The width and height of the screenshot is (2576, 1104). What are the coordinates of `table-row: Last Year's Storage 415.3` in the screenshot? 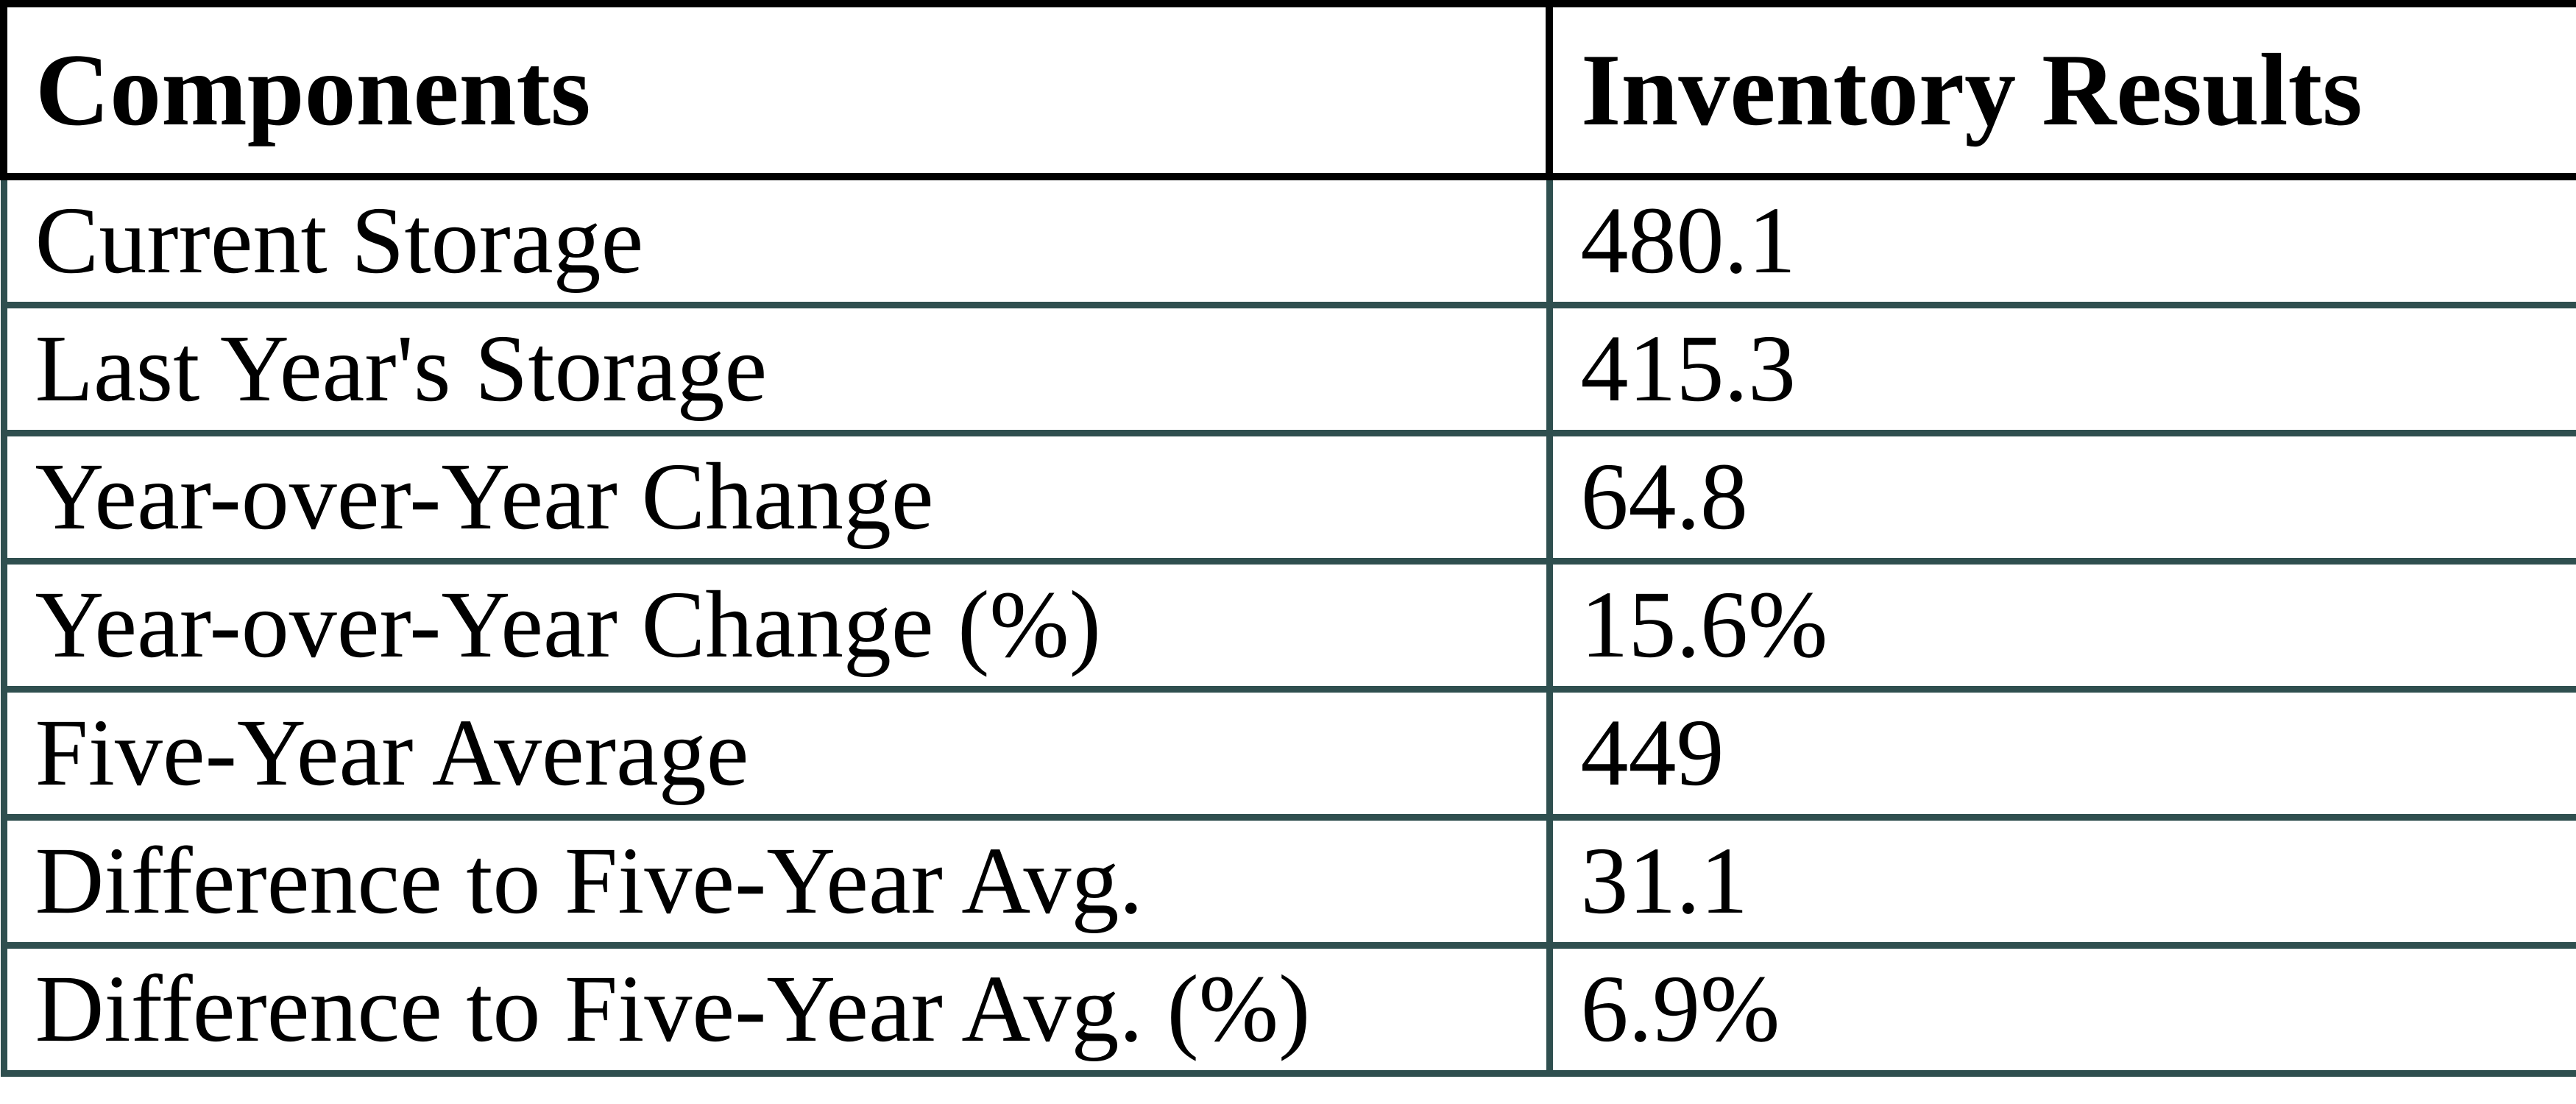 It's located at (1288, 368).